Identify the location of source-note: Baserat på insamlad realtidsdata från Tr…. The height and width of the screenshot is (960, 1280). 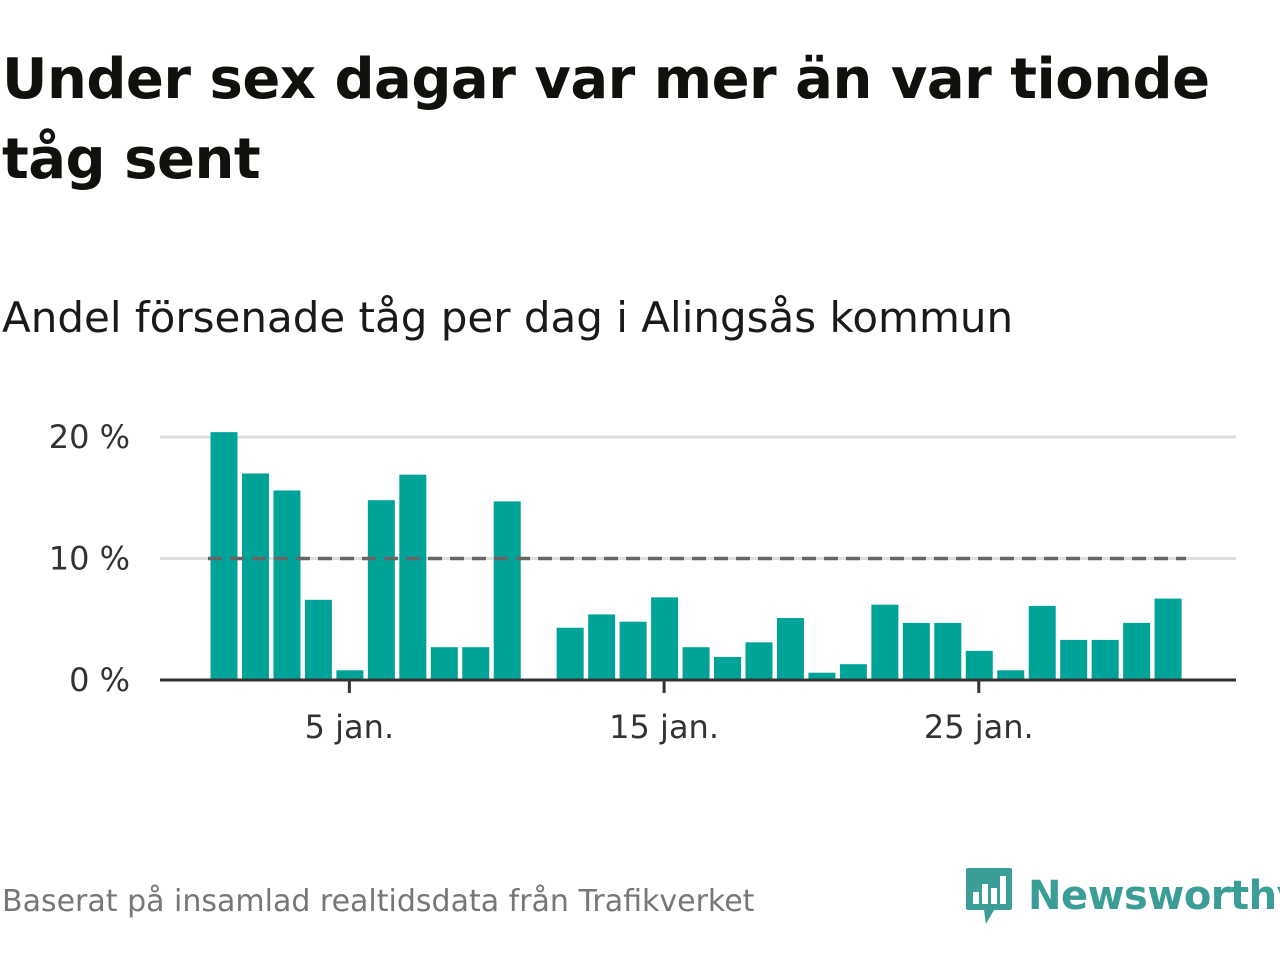
(378, 901).